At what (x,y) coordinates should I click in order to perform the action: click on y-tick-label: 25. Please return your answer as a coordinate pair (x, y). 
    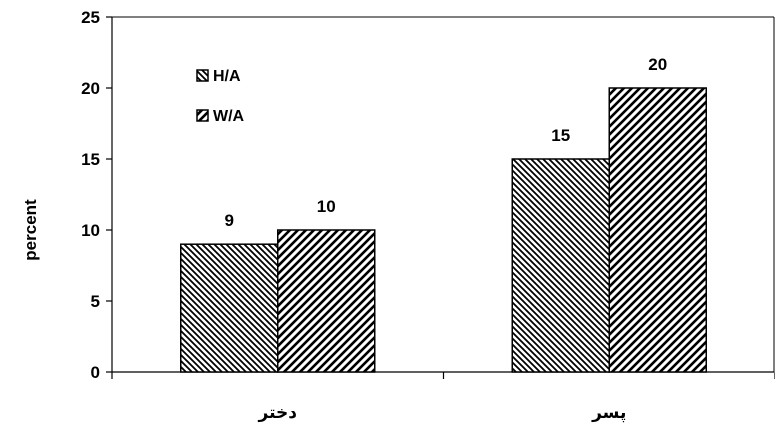
    Looking at the image, I should click on (90, 17).